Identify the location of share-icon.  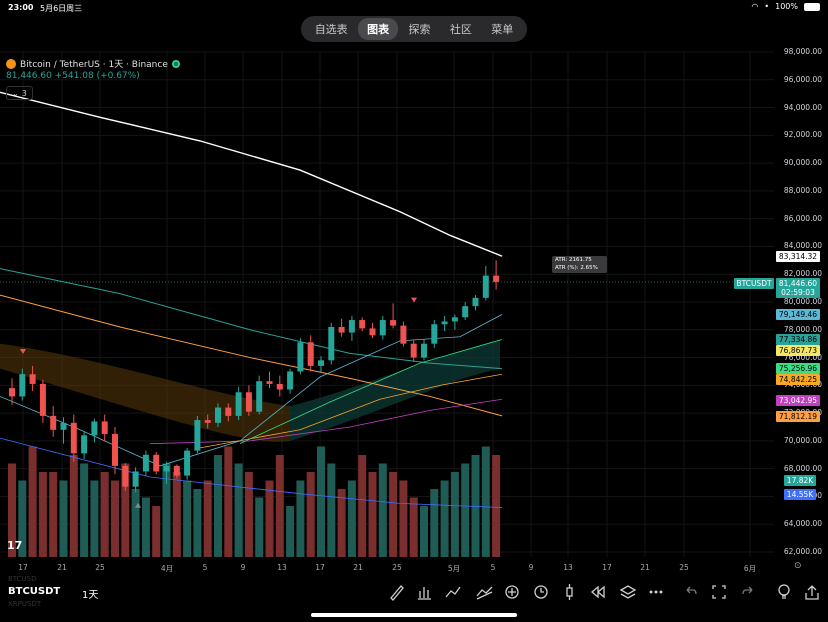
(812, 592).